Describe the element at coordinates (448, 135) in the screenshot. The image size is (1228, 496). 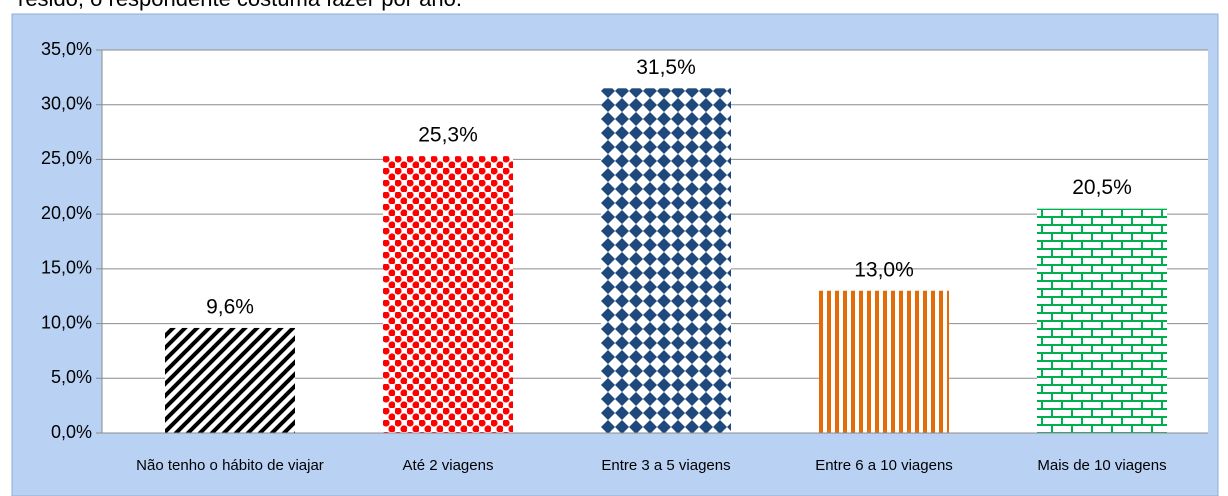
I see `value-label: 25,3%` at that location.